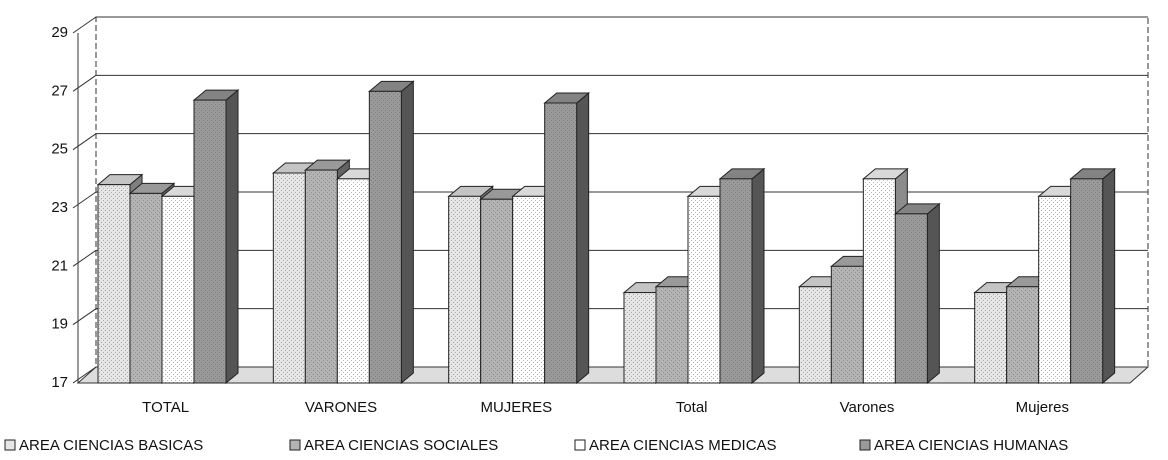 This screenshot has width=1168, height=460. Describe the element at coordinates (59, 382) in the screenshot. I see `y-tick-label: 17` at that location.